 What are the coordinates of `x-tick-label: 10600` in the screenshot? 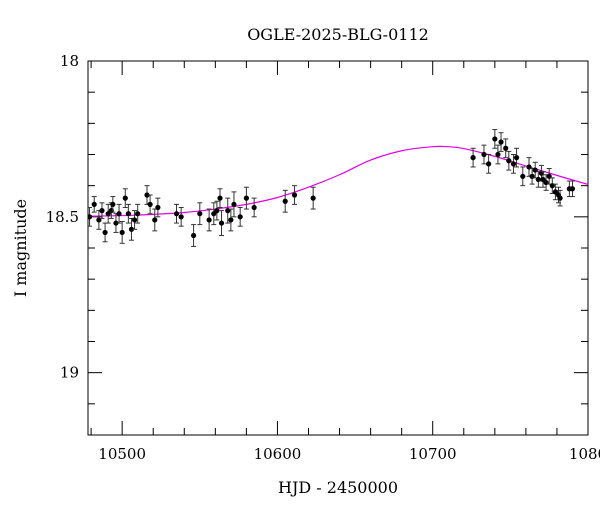 It's located at (278, 454).